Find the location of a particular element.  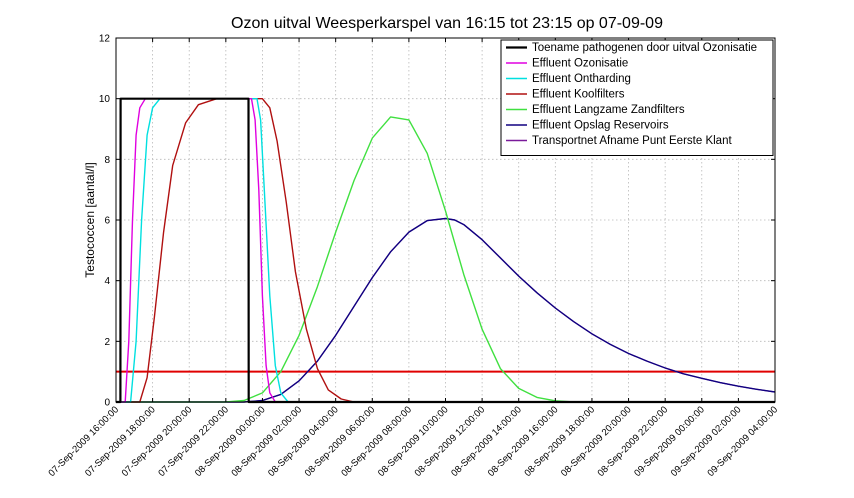

legend-entry: Transportnet Afname Punt Eerste Klant is located at coordinates (632, 141).